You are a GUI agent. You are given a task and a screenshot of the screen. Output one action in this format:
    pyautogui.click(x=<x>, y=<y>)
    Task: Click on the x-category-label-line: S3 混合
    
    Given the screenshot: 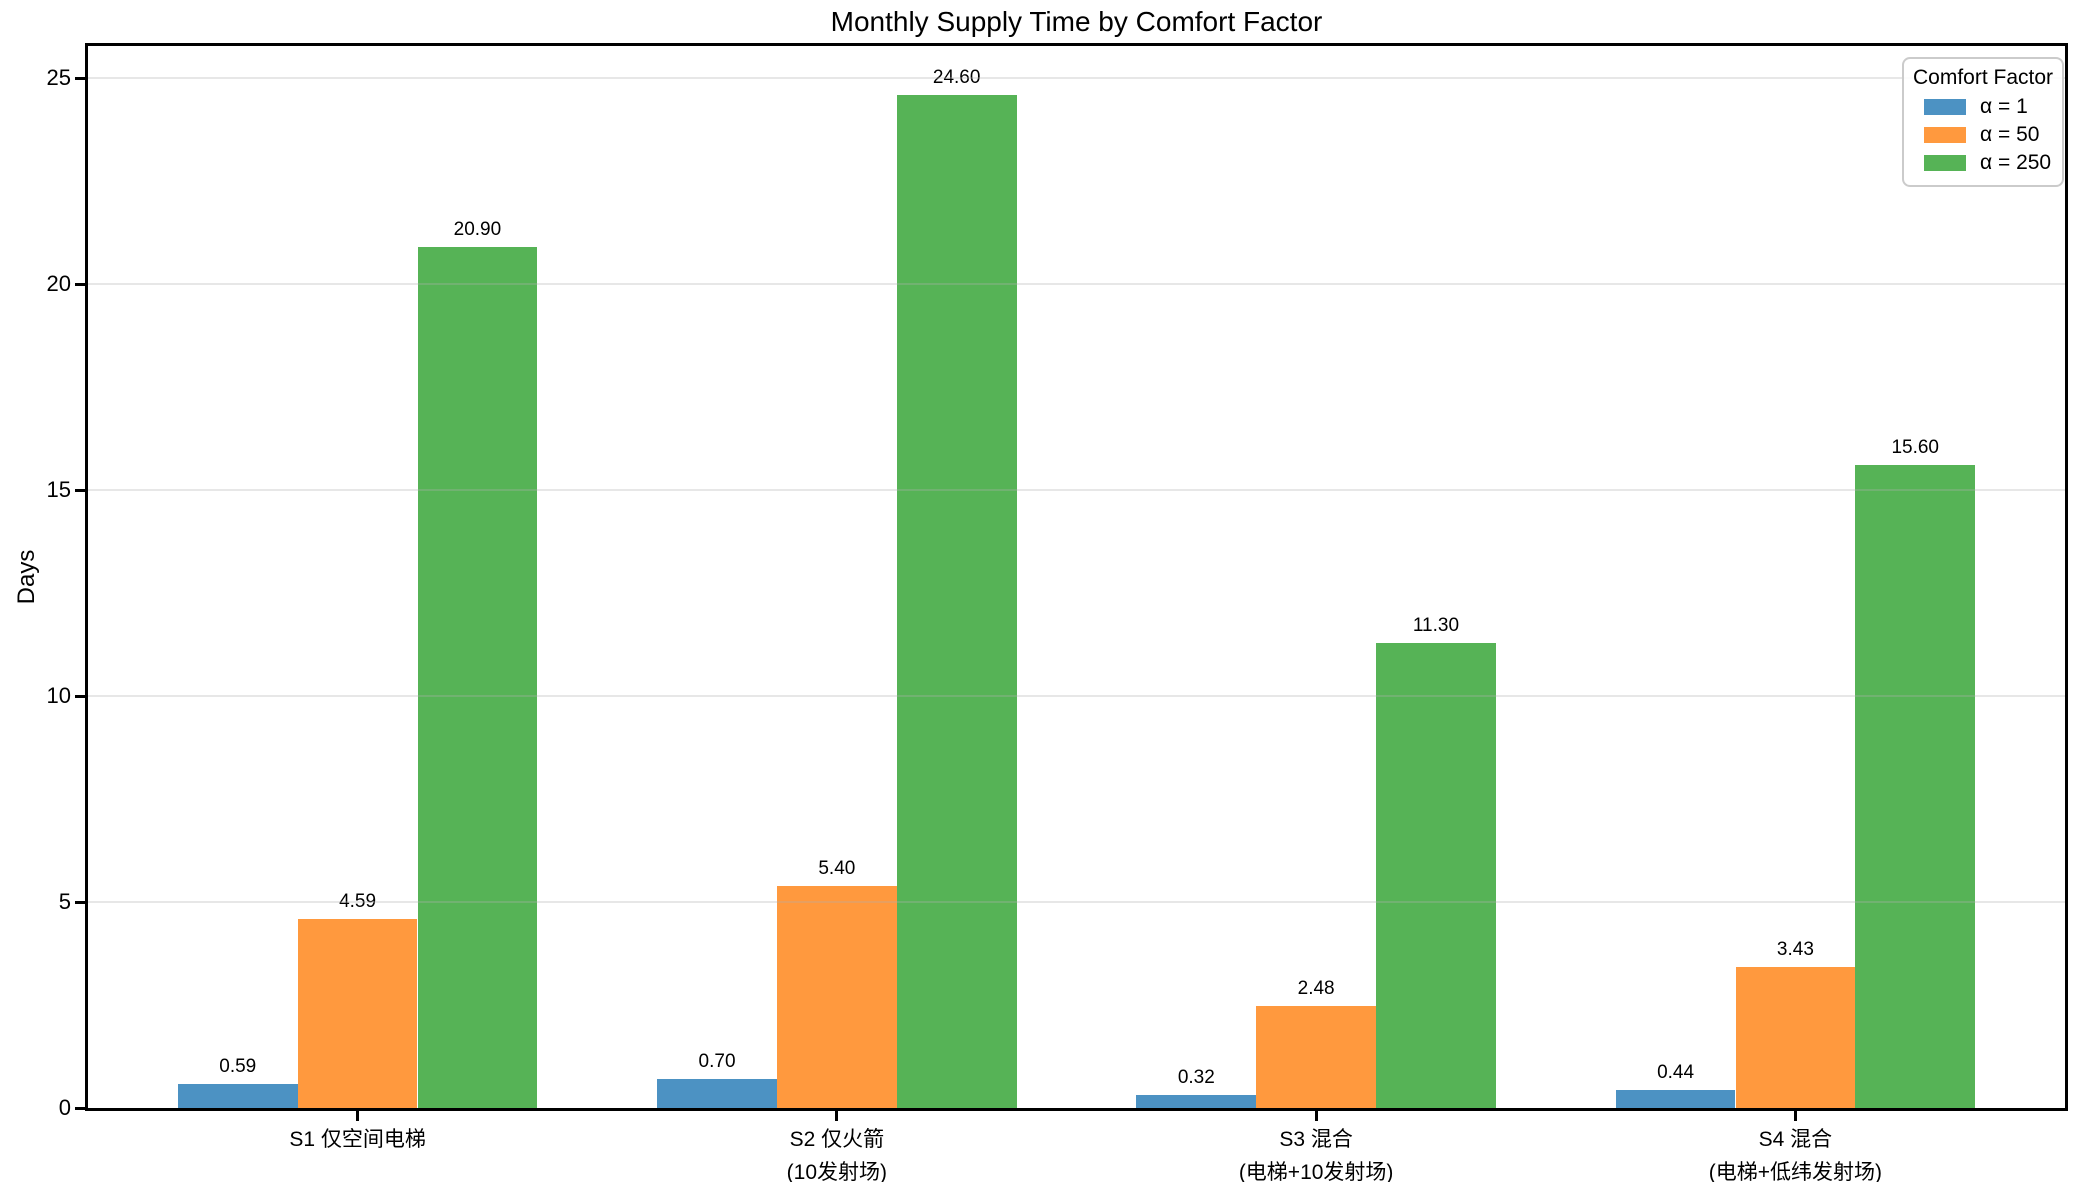 What is the action you would take?
    pyautogui.click(x=1316, y=1139)
    